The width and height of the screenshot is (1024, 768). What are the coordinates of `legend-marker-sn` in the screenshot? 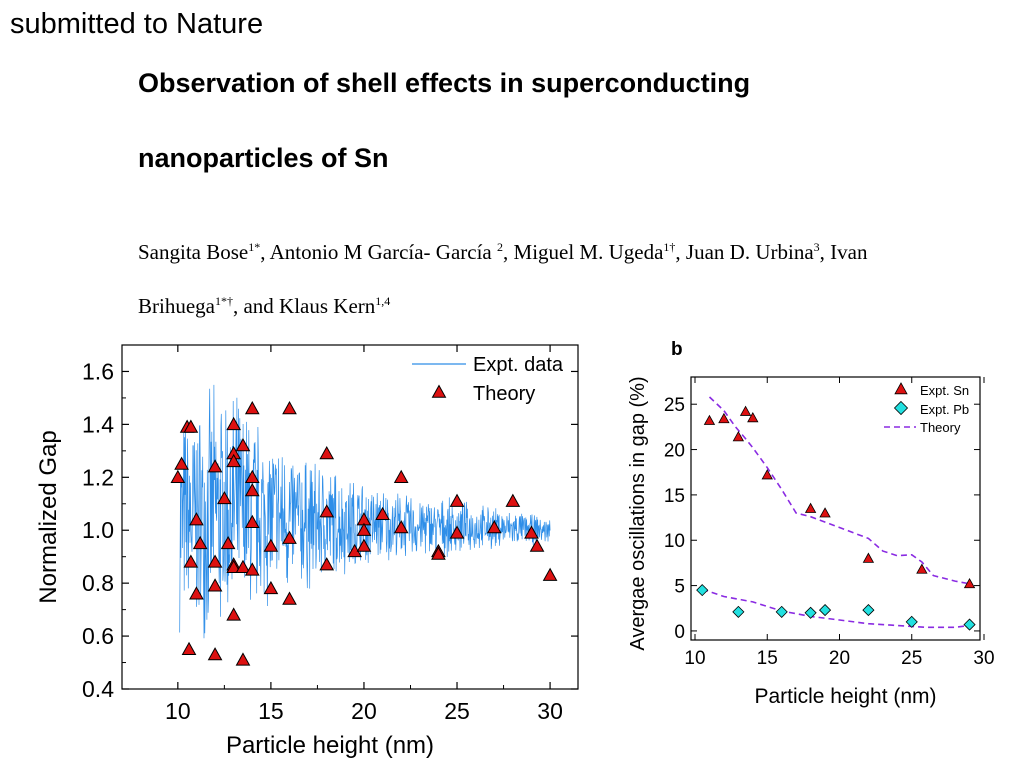 It's located at (901, 388).